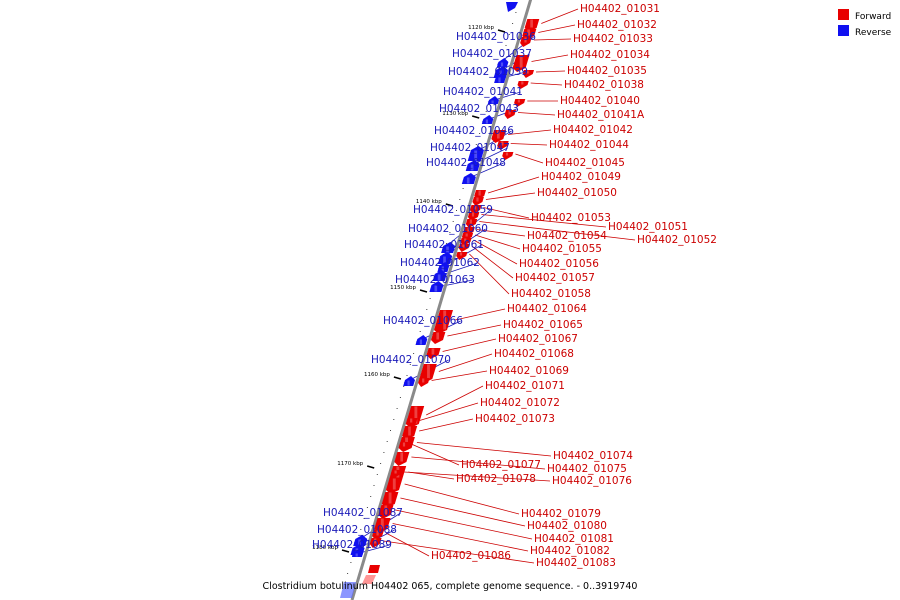 This screenshot has height=600, width=900. Describe the element at coordinates (559, 264) in the screenshot. I see `forward-gene-label: H04402_01056` at that location.